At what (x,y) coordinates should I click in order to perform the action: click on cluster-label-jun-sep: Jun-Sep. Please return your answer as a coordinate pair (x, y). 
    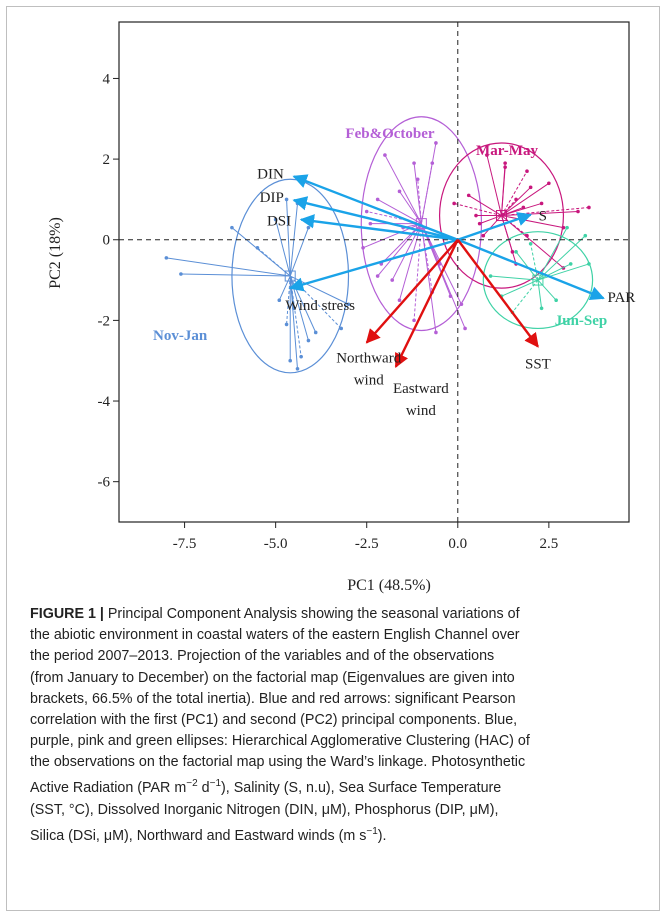
    Looking at the image, I should click on (581, 321).